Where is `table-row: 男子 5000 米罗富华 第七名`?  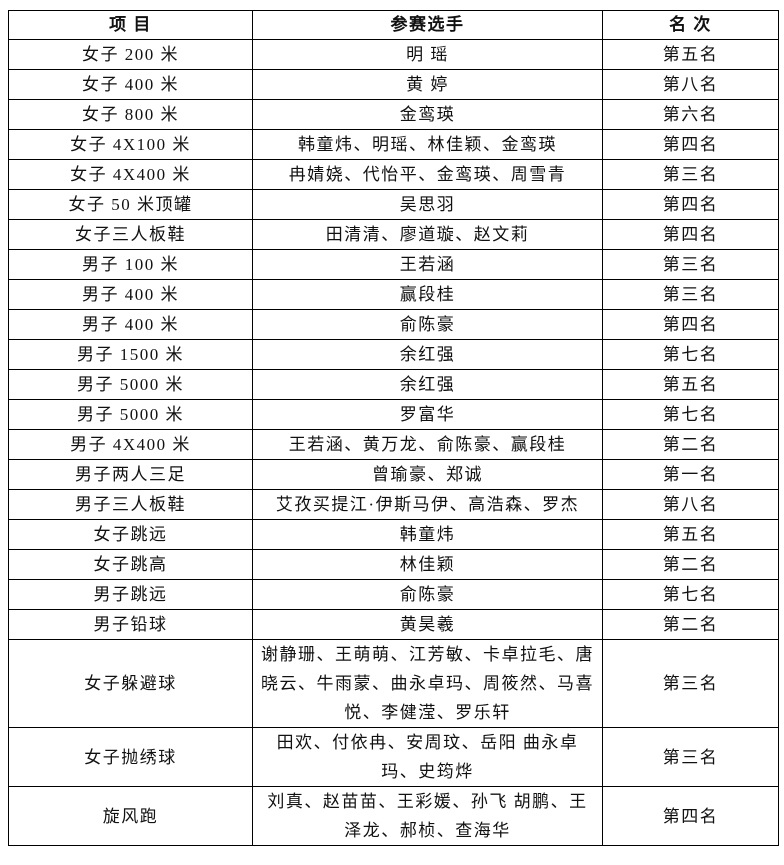
table-row: 男子 5000 米罗富华 第七名 is located at coordinates (393, 414).